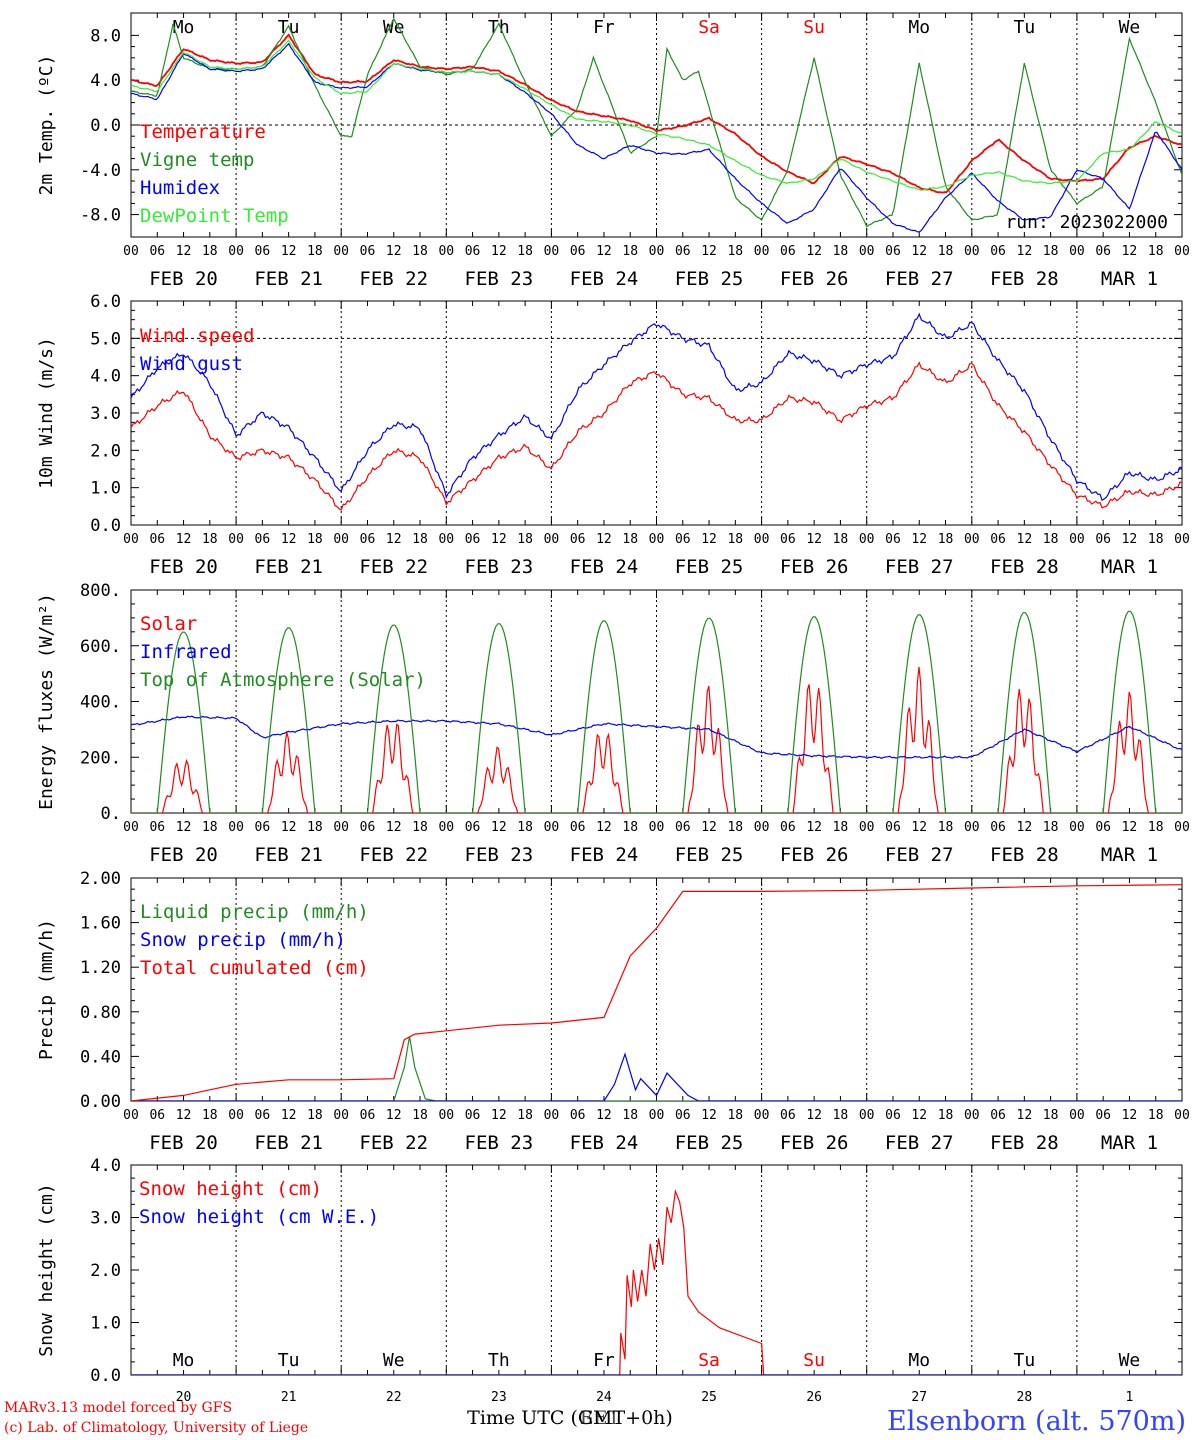  What do you see at coordinates (100, 758) in the screenshot?
I see `y-tick-label: 200.` at bounding box center [100, 758].